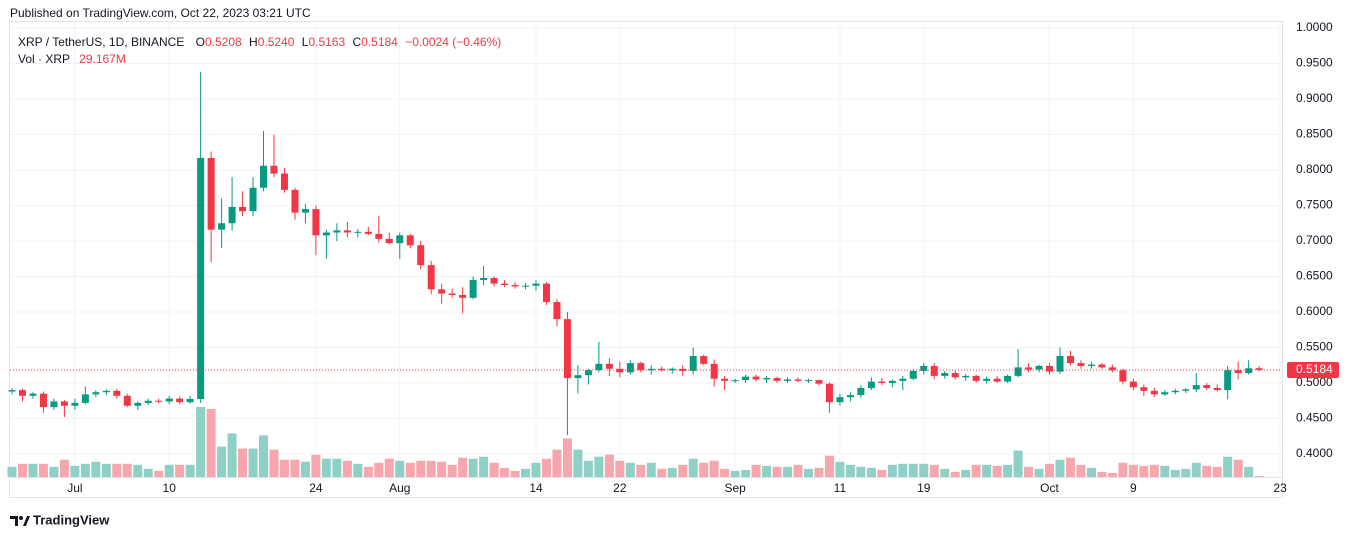 The image size is (1352, 538). I want to click on y-tick-label: 0.8000, so click(1314, 169).